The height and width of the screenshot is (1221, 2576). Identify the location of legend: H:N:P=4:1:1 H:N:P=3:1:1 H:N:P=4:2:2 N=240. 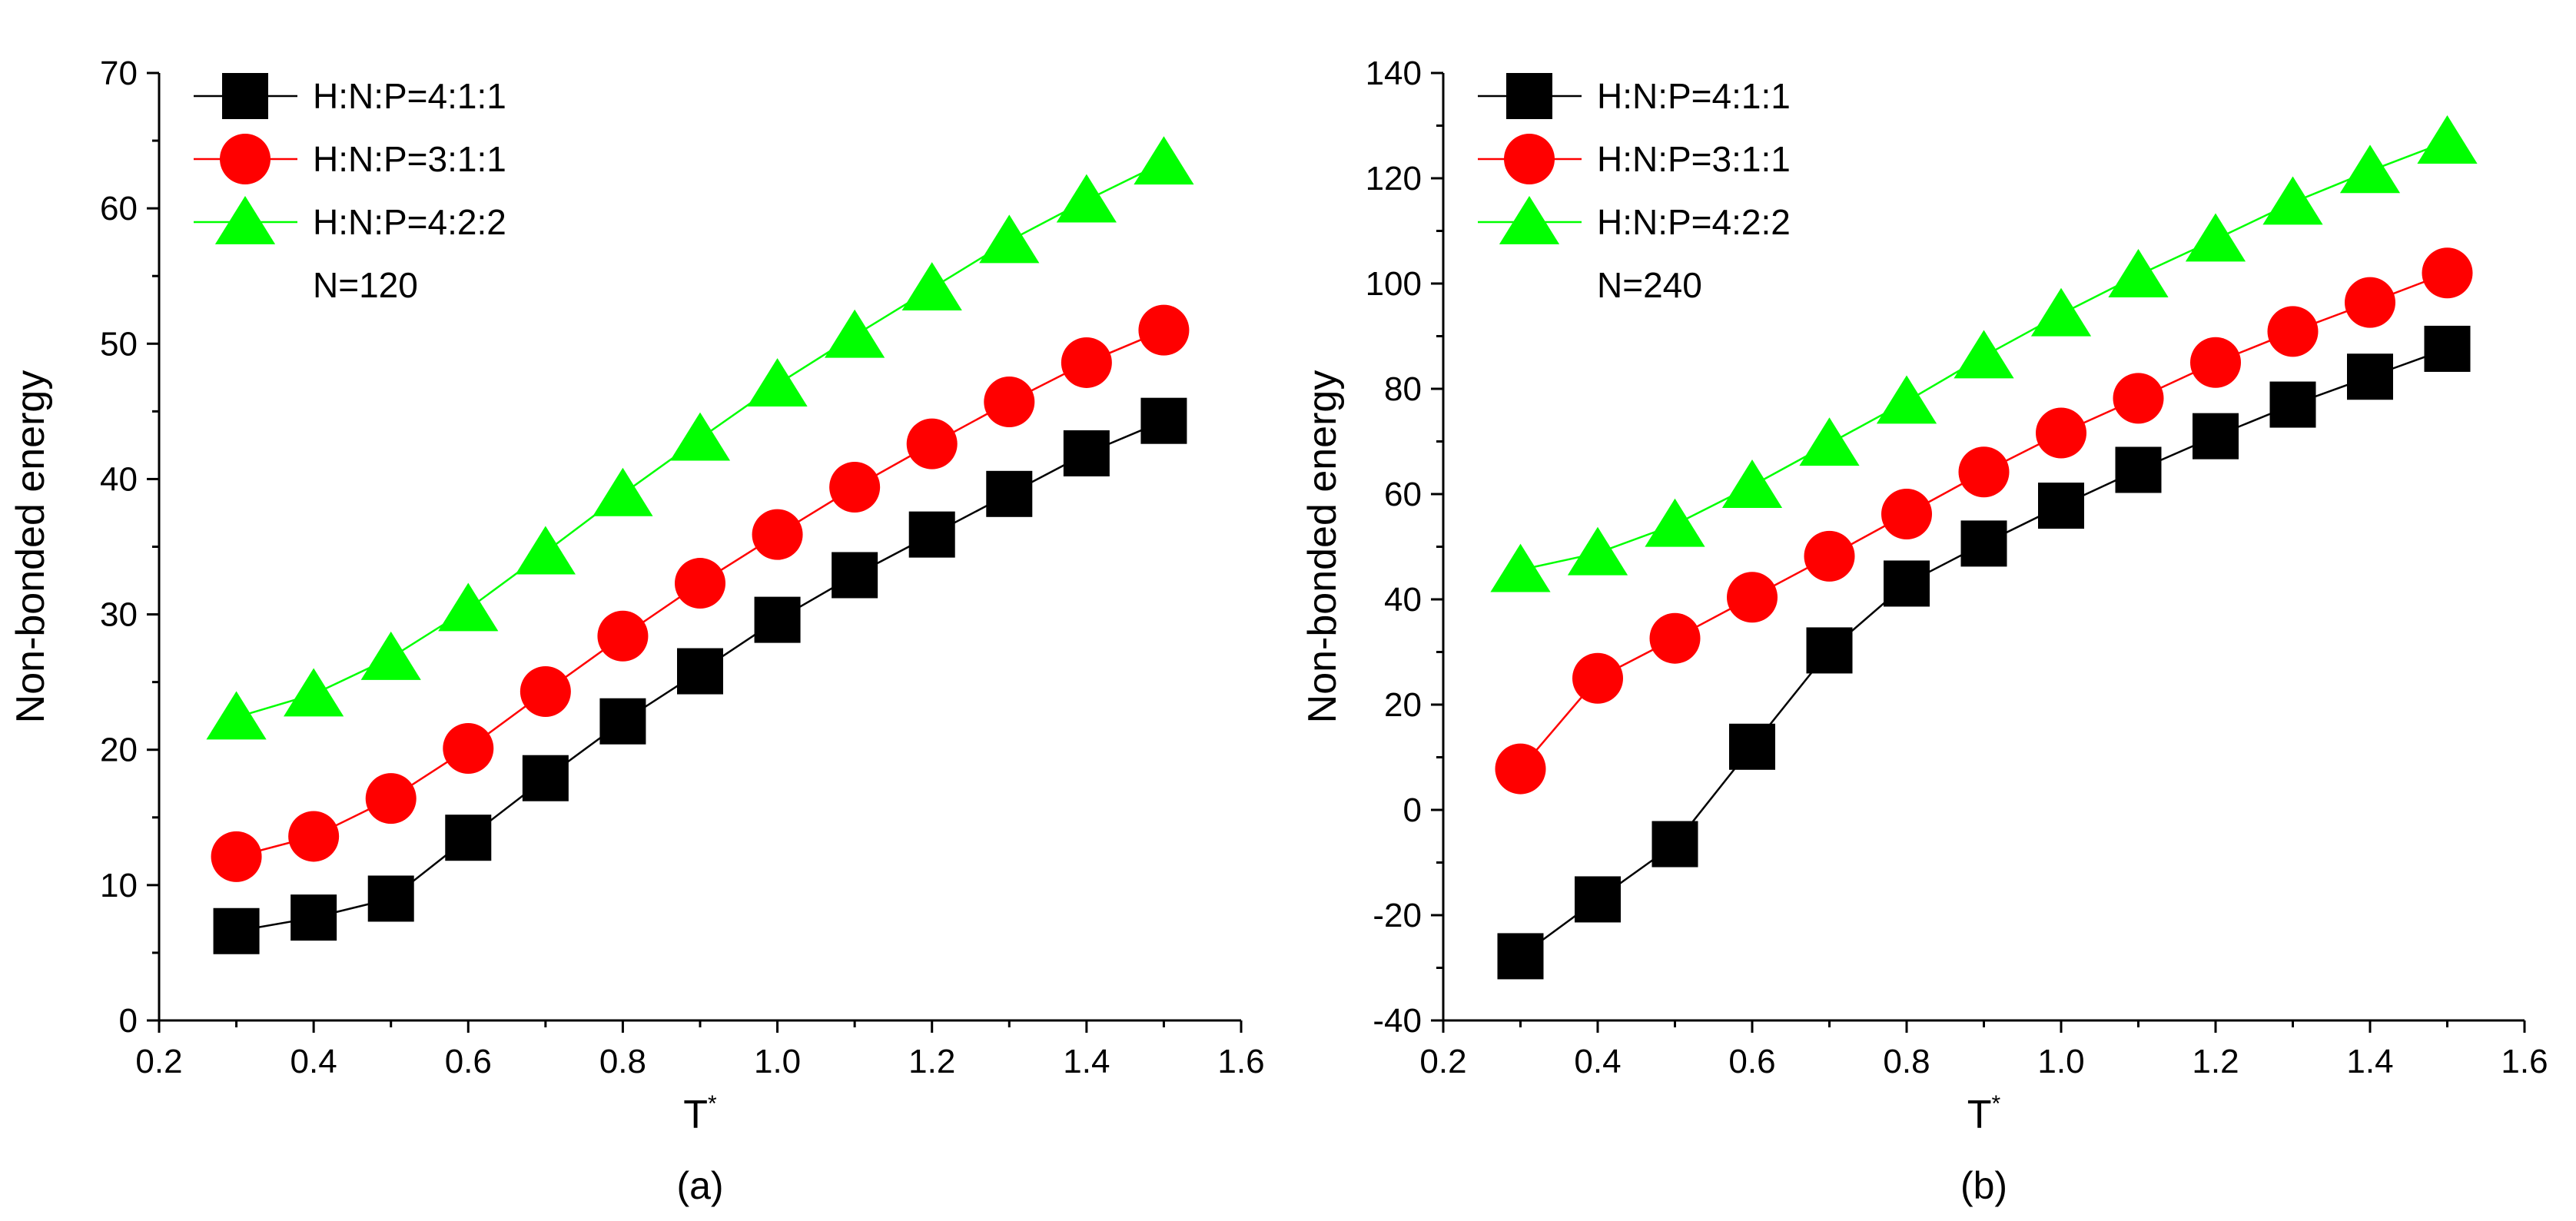
(1635, 189).